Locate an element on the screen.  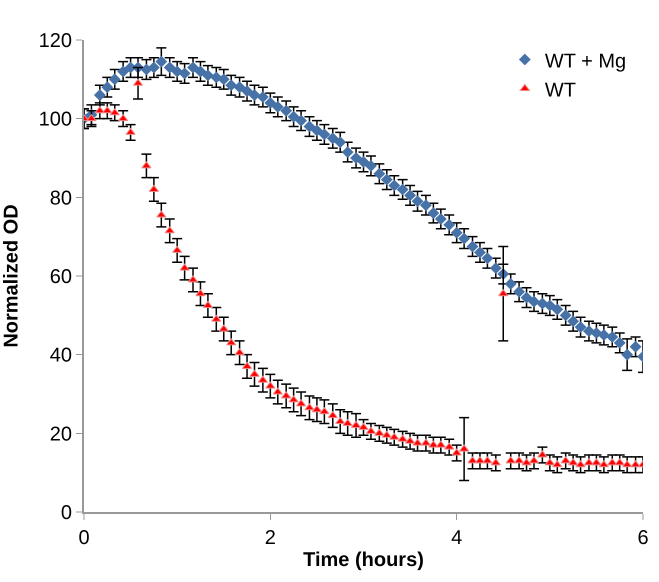
y-axis-title: Normalized OD is located at coordinates (11, 276).